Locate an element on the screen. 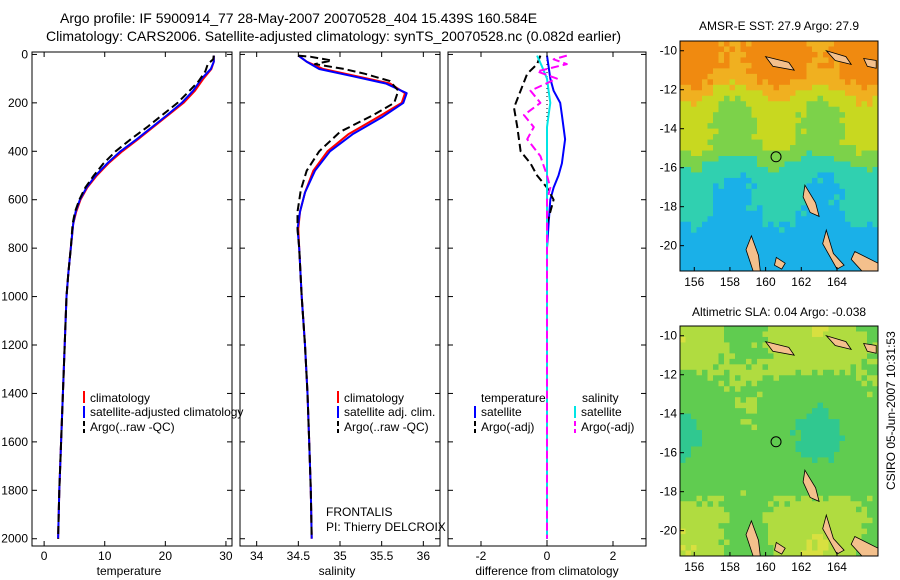 The height and width of the screenshot is (580, 900). argo-location-marker is located at coordinates (776, 442).